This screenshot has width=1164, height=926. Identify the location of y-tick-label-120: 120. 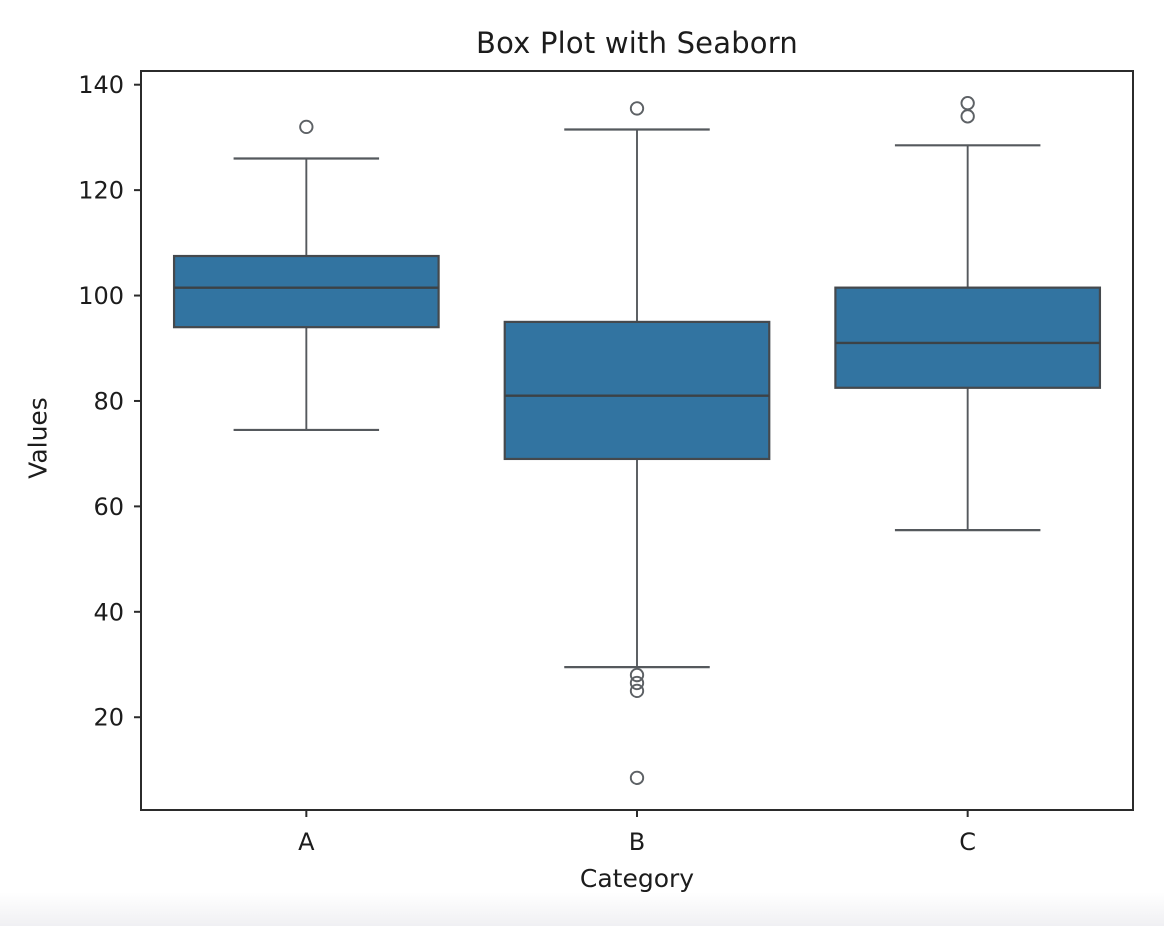
(101, 191).